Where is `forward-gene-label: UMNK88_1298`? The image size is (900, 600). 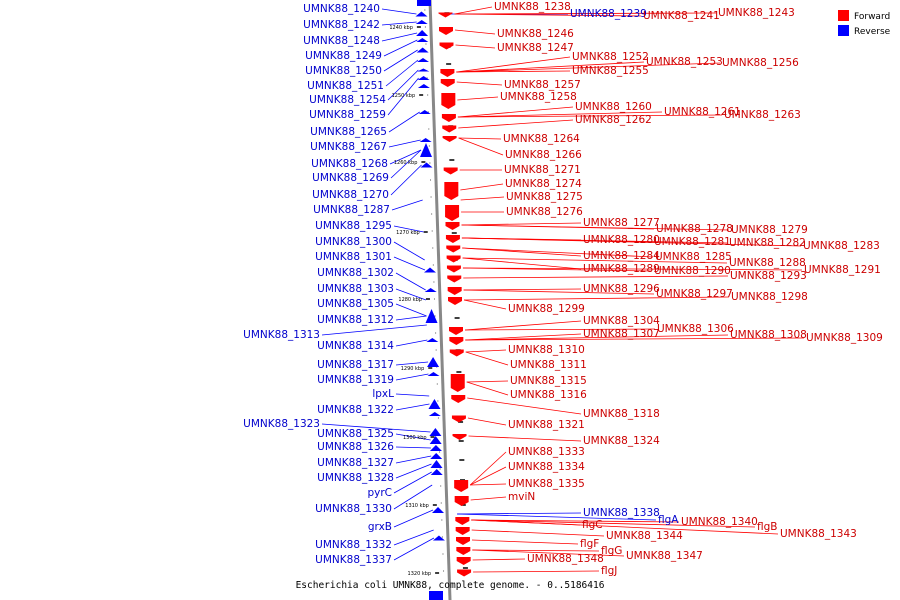
forward-gene-label: UMNK88_1298 is located at coordinates (769, 297).